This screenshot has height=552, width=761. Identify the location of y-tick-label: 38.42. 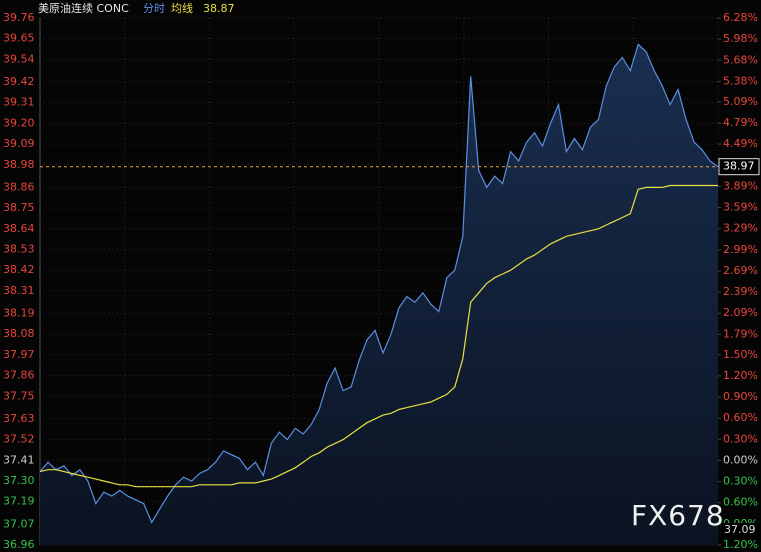
(19, 269).